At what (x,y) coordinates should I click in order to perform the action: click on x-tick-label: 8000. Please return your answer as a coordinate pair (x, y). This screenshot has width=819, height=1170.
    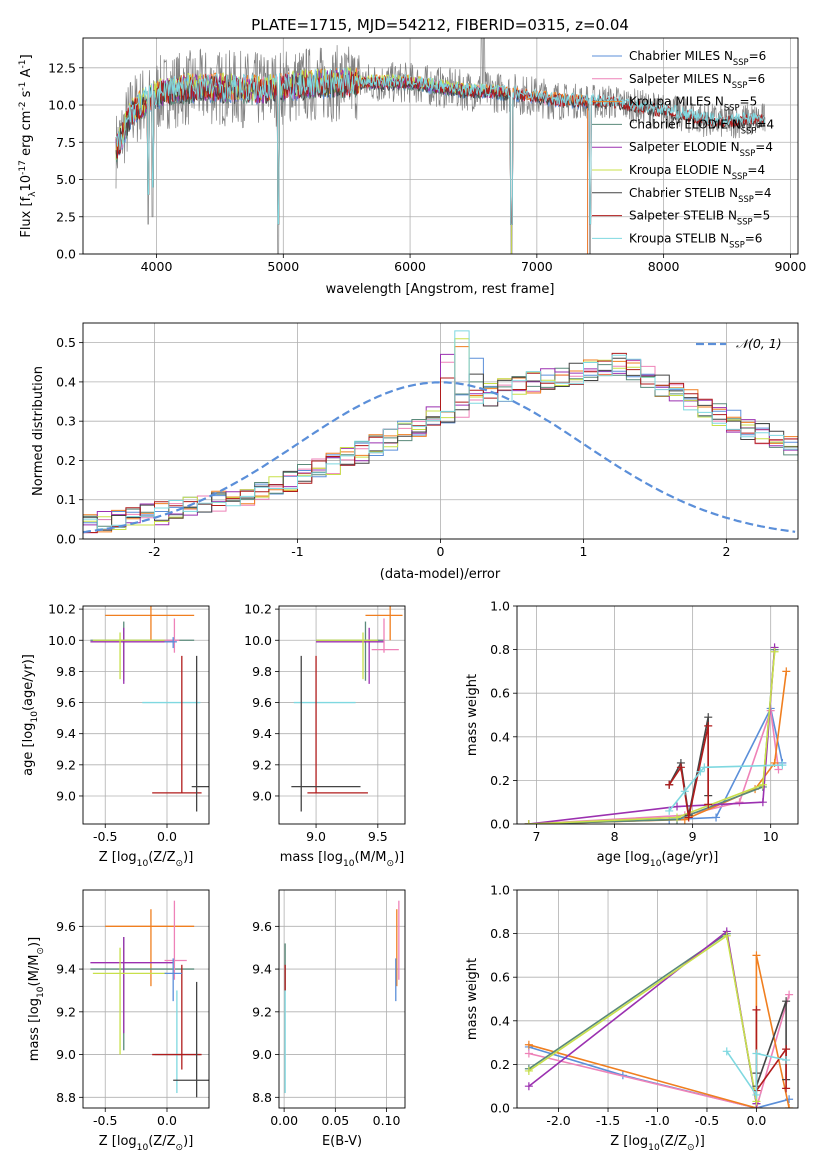
    Looking at the image, I should click on (664, 266).